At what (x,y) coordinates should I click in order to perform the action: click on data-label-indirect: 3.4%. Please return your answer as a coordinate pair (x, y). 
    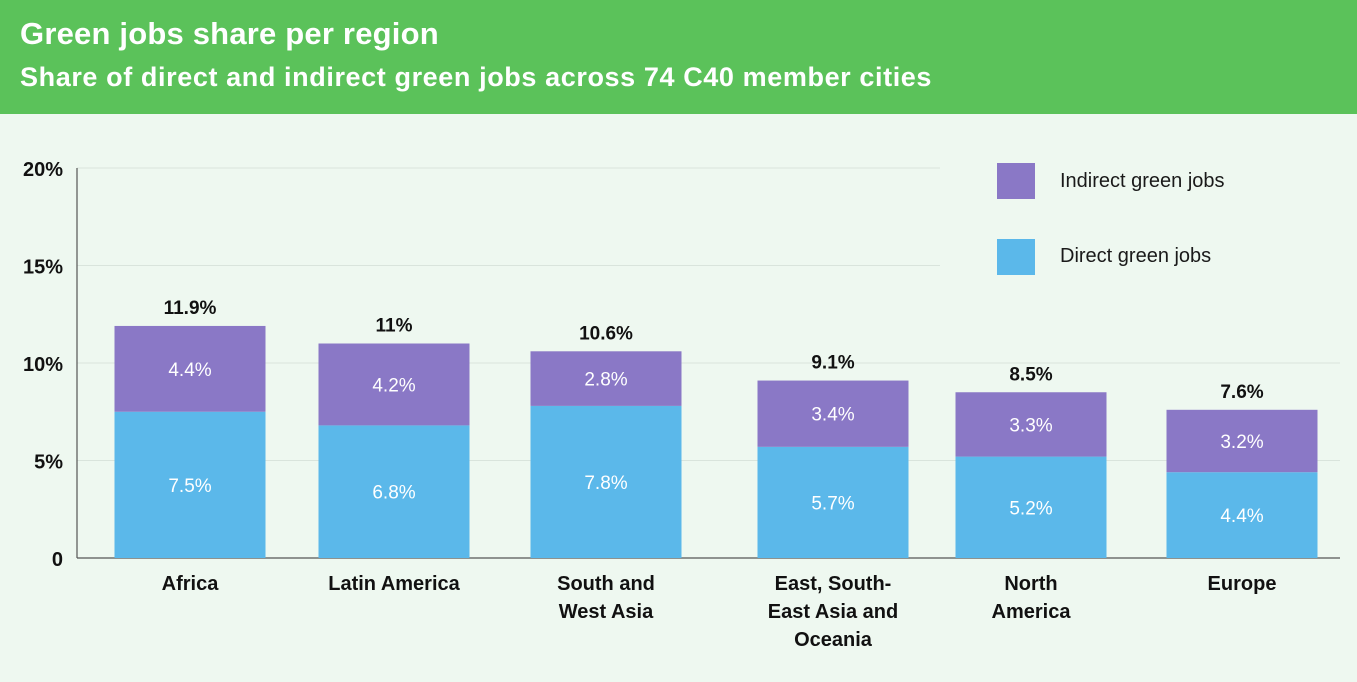
    Looking at the image, I should click on (832, 415).